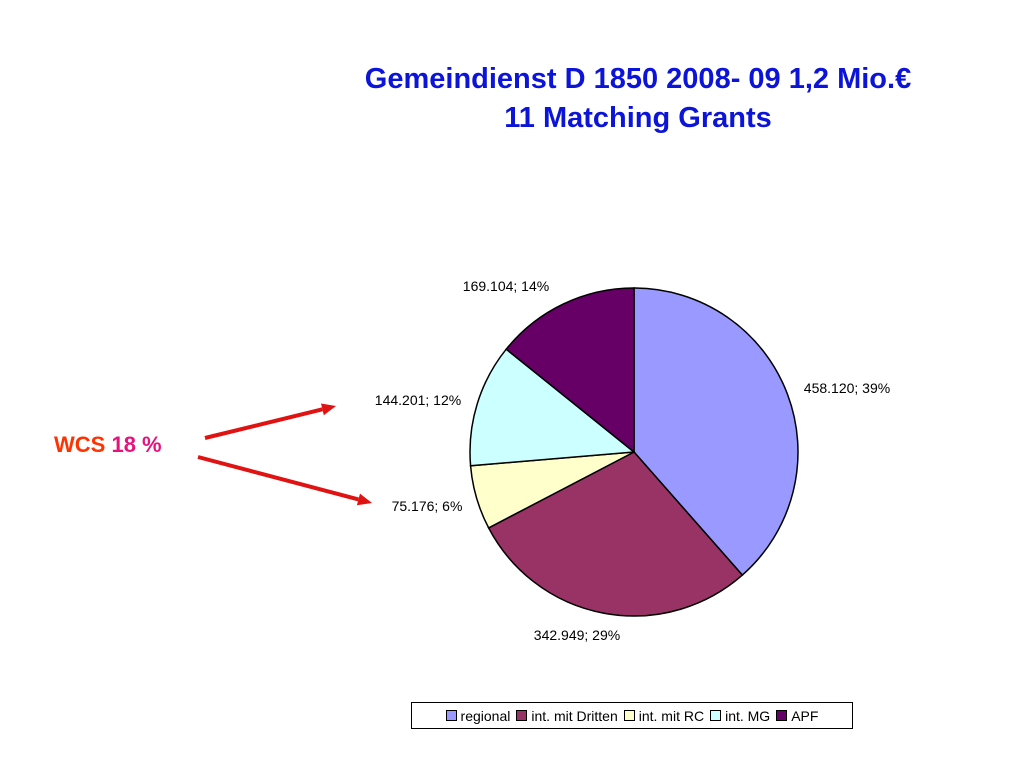  What do you see at coordinates (671, 715) in the screenshot?
I see `legend-label: int. mit RC` at bounding box center [671, 715].